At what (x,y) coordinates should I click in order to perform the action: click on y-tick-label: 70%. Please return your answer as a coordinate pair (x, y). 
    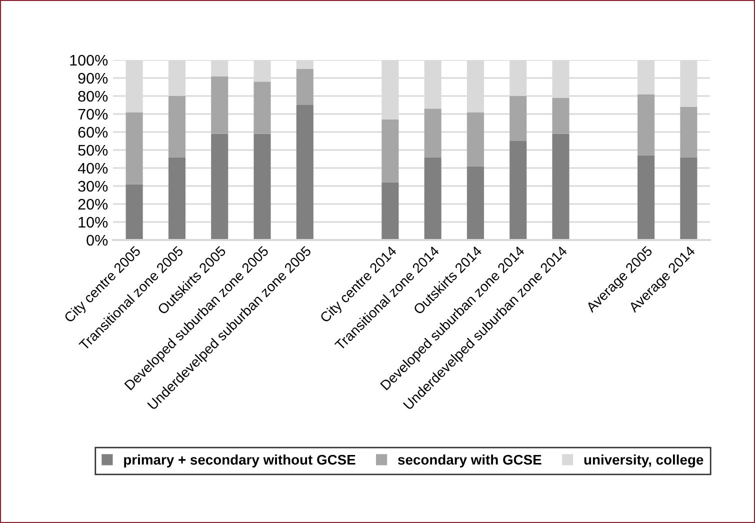
    Looking at the image, I should click on (93, 114).